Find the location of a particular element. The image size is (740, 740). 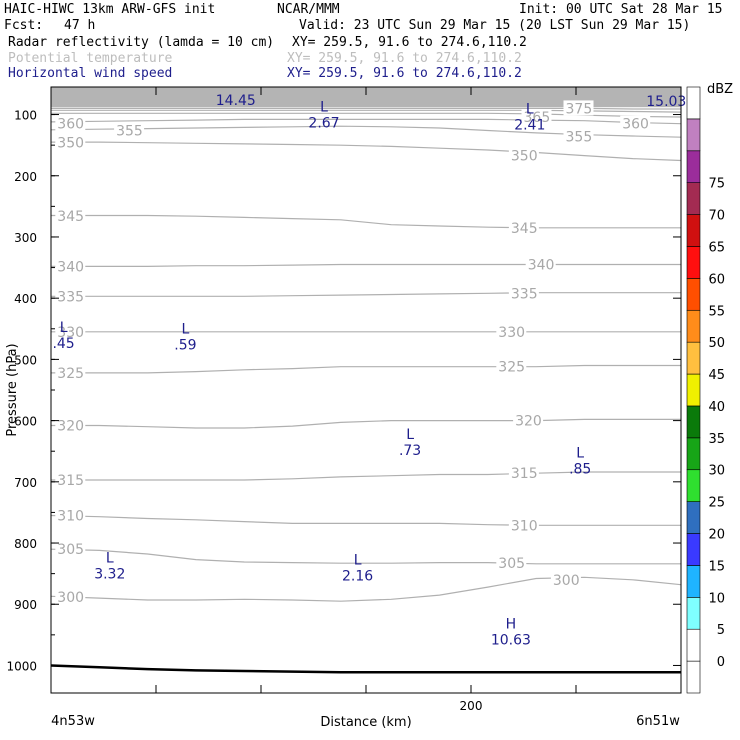

wind-value-5: .85 is located at coordinates (580, 469).